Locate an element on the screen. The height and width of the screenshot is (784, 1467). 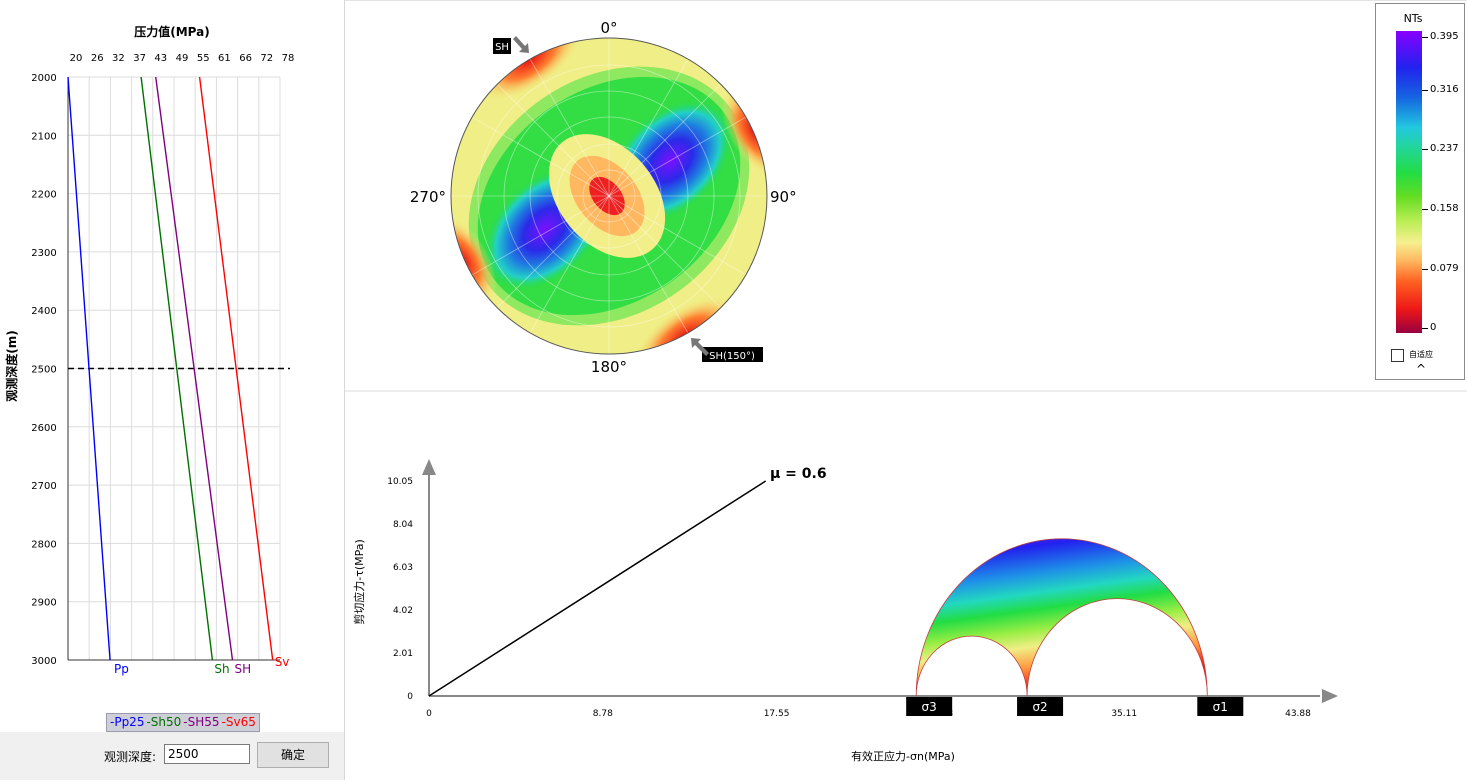
legend-item-shmax: -SH55 is located at coordinates (201, 722).